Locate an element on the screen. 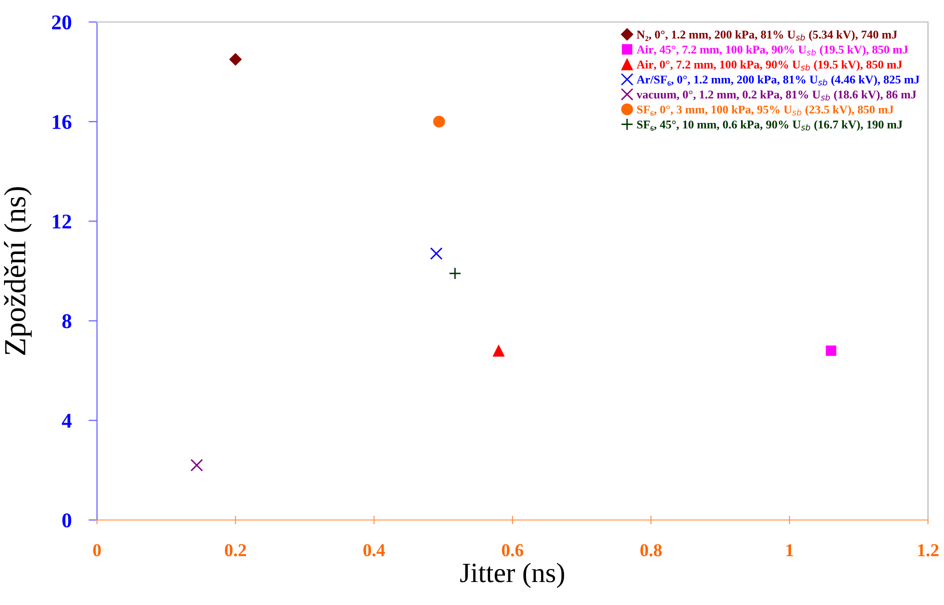 This screenshot has height=605, width=944. legend-label: Air, 45°, 7.2 mm, 100 kPa, 90% U$_{sb}$ (19.5 kV), 850 mJ is located at coordinates (772, 50).